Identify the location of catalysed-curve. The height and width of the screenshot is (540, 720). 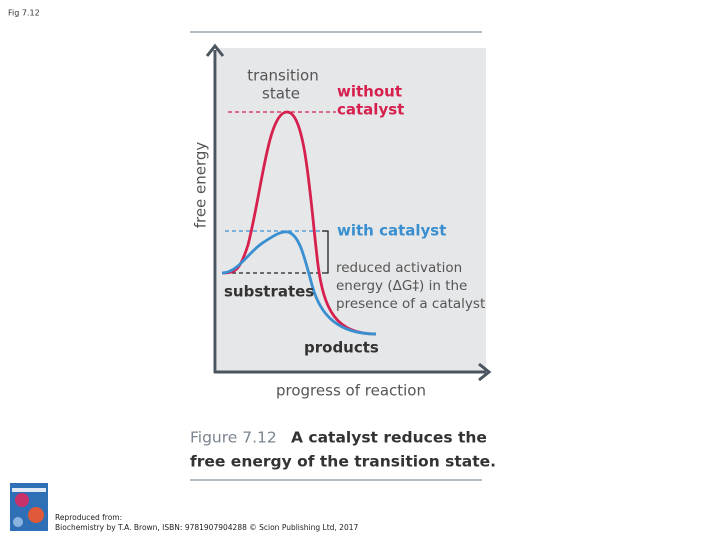
(299, 283).